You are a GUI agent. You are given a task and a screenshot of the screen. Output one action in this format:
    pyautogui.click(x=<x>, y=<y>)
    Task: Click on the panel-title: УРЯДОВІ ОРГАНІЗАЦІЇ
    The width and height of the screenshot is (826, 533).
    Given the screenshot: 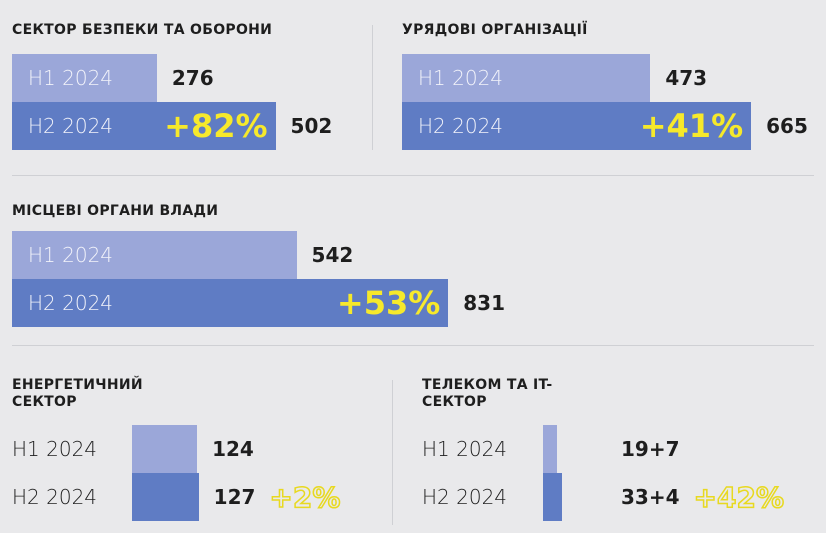 What is the action you would take?
    pyautogui.click(x=495, y=30)
    